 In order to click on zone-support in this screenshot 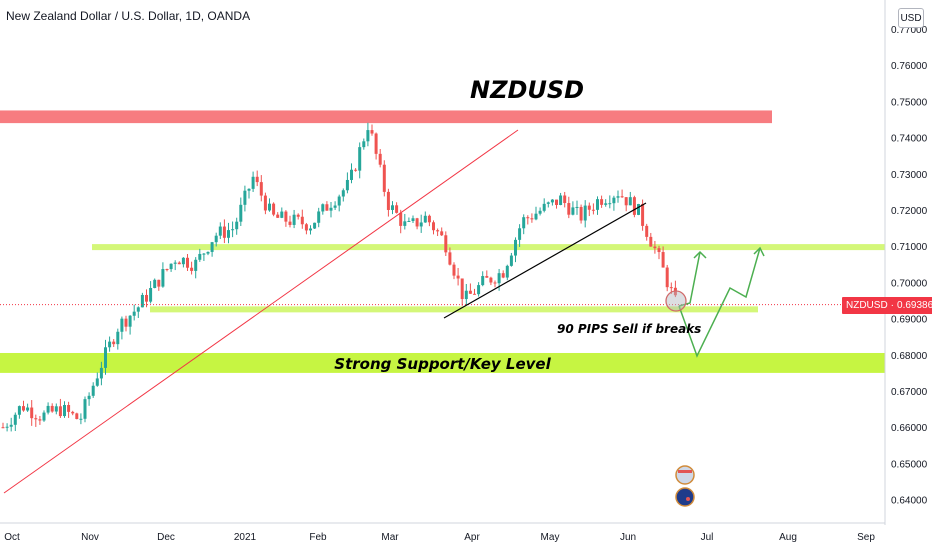, I will do `click(442, 362)`.